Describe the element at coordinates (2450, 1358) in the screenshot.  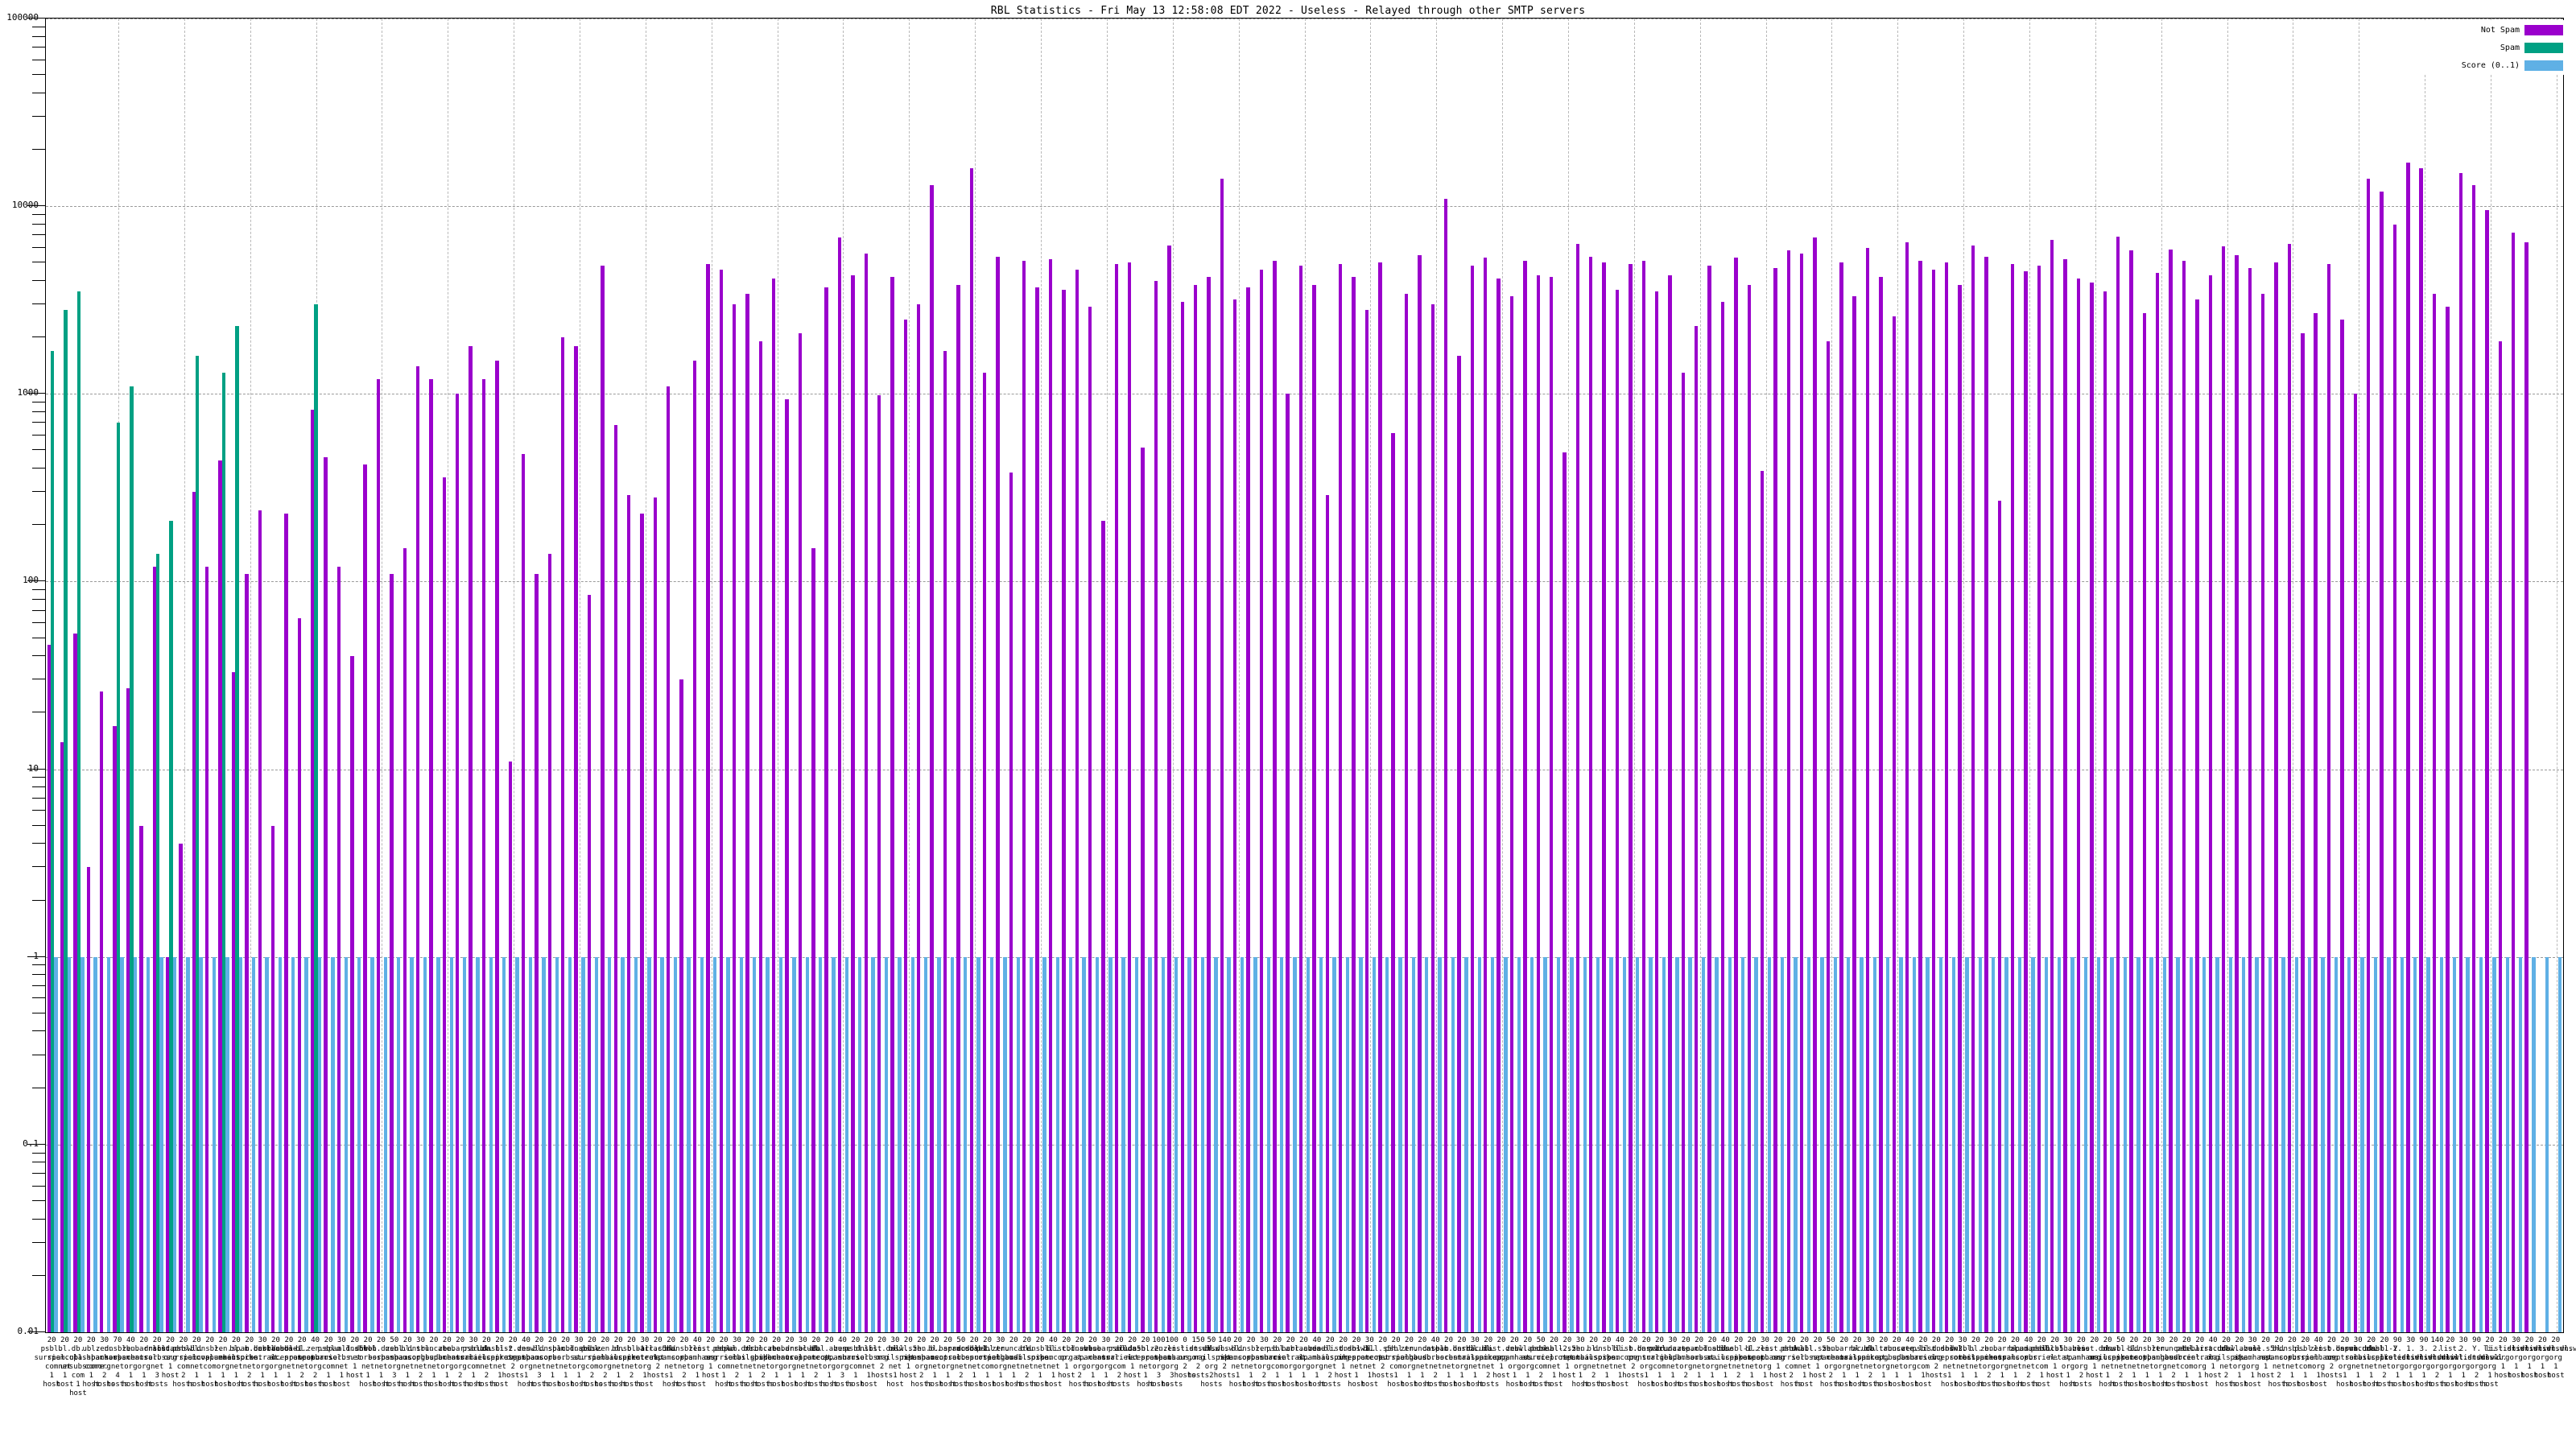
I see `x-axis-tick-label-line: dnswl.` at that location.